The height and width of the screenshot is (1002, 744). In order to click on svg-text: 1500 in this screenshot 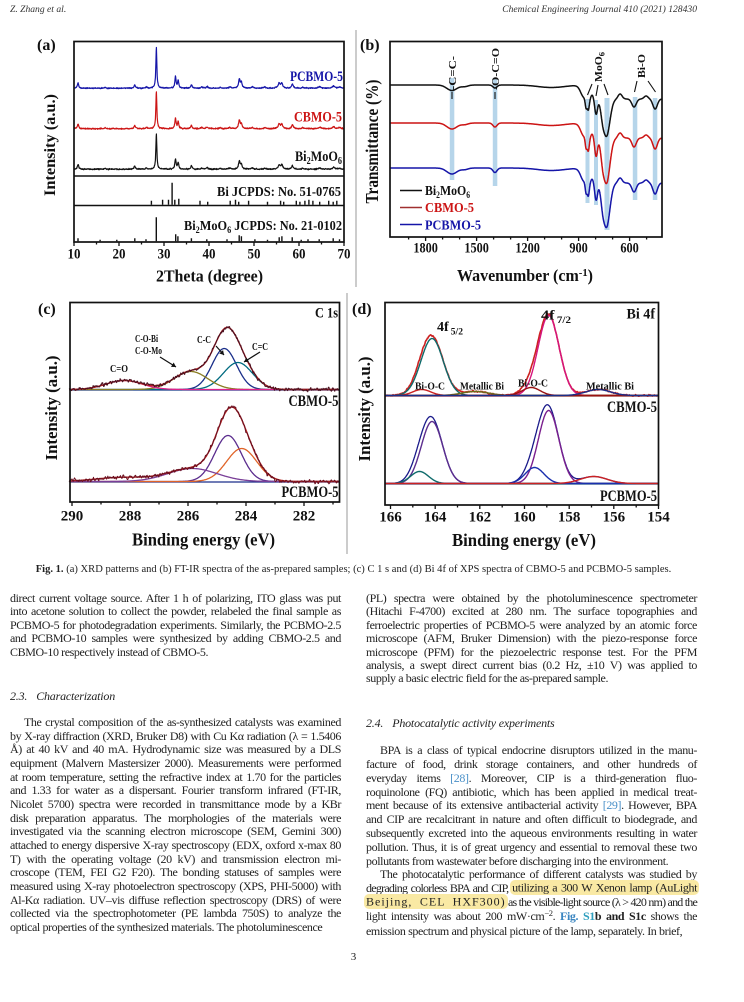, I will do `click(476, 249)`.